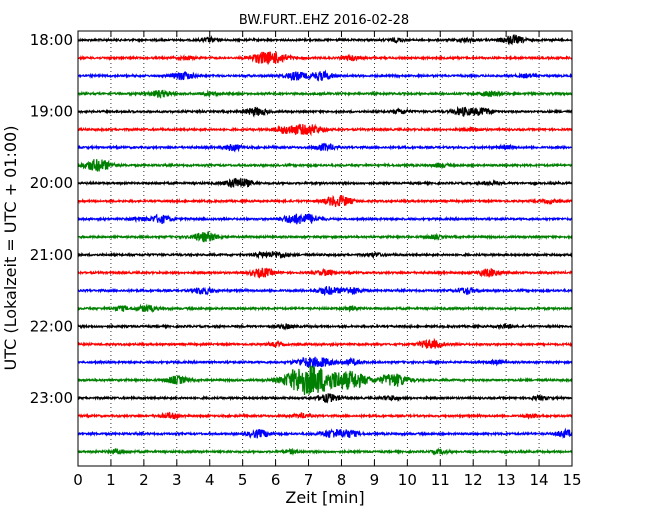 Image resolution: width=650 pixels, height=520 pixels. I want to click on y-tick-label: 23:00, so click(51, 398).